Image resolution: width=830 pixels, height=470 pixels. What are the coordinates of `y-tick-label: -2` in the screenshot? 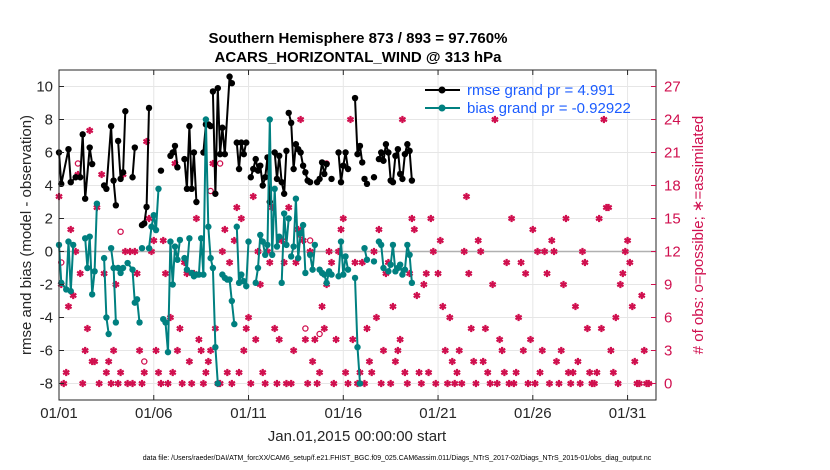 It's located at (46, 285).